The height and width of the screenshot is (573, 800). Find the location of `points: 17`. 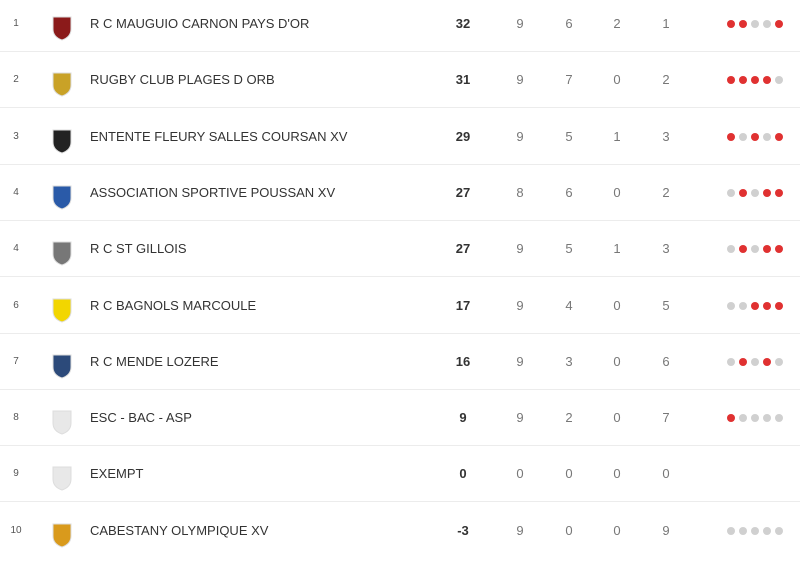

points: 17 is located at coordinates (463, 305).